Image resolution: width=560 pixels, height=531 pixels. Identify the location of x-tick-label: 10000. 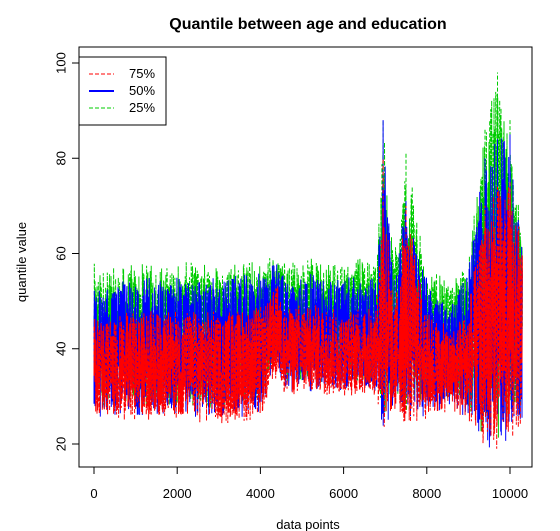
(510, 493).